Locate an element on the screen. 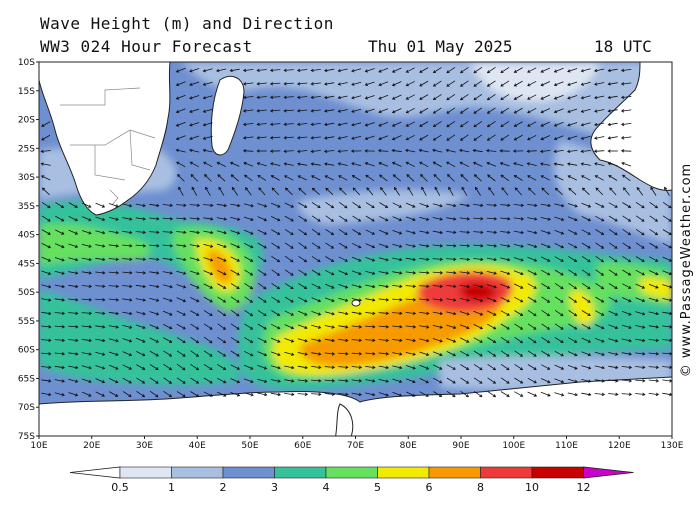 This screenshot has height=525, width=700. legend-swatch is located at coordinates (248, 472).